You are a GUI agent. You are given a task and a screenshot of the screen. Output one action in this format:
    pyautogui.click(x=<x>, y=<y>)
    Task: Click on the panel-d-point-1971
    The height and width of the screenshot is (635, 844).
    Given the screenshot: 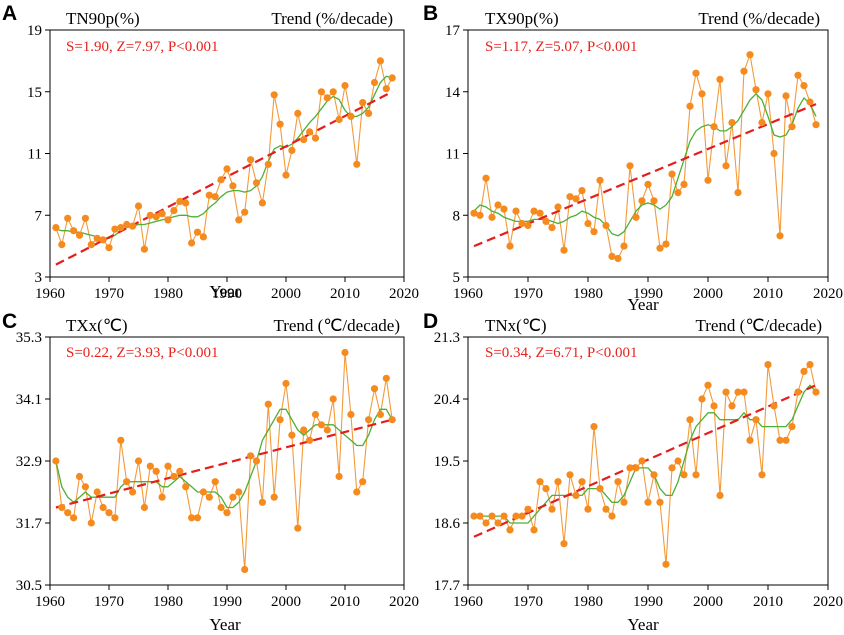 What is the action you would take?
    pyautogui.click(x=534, y=530)
    